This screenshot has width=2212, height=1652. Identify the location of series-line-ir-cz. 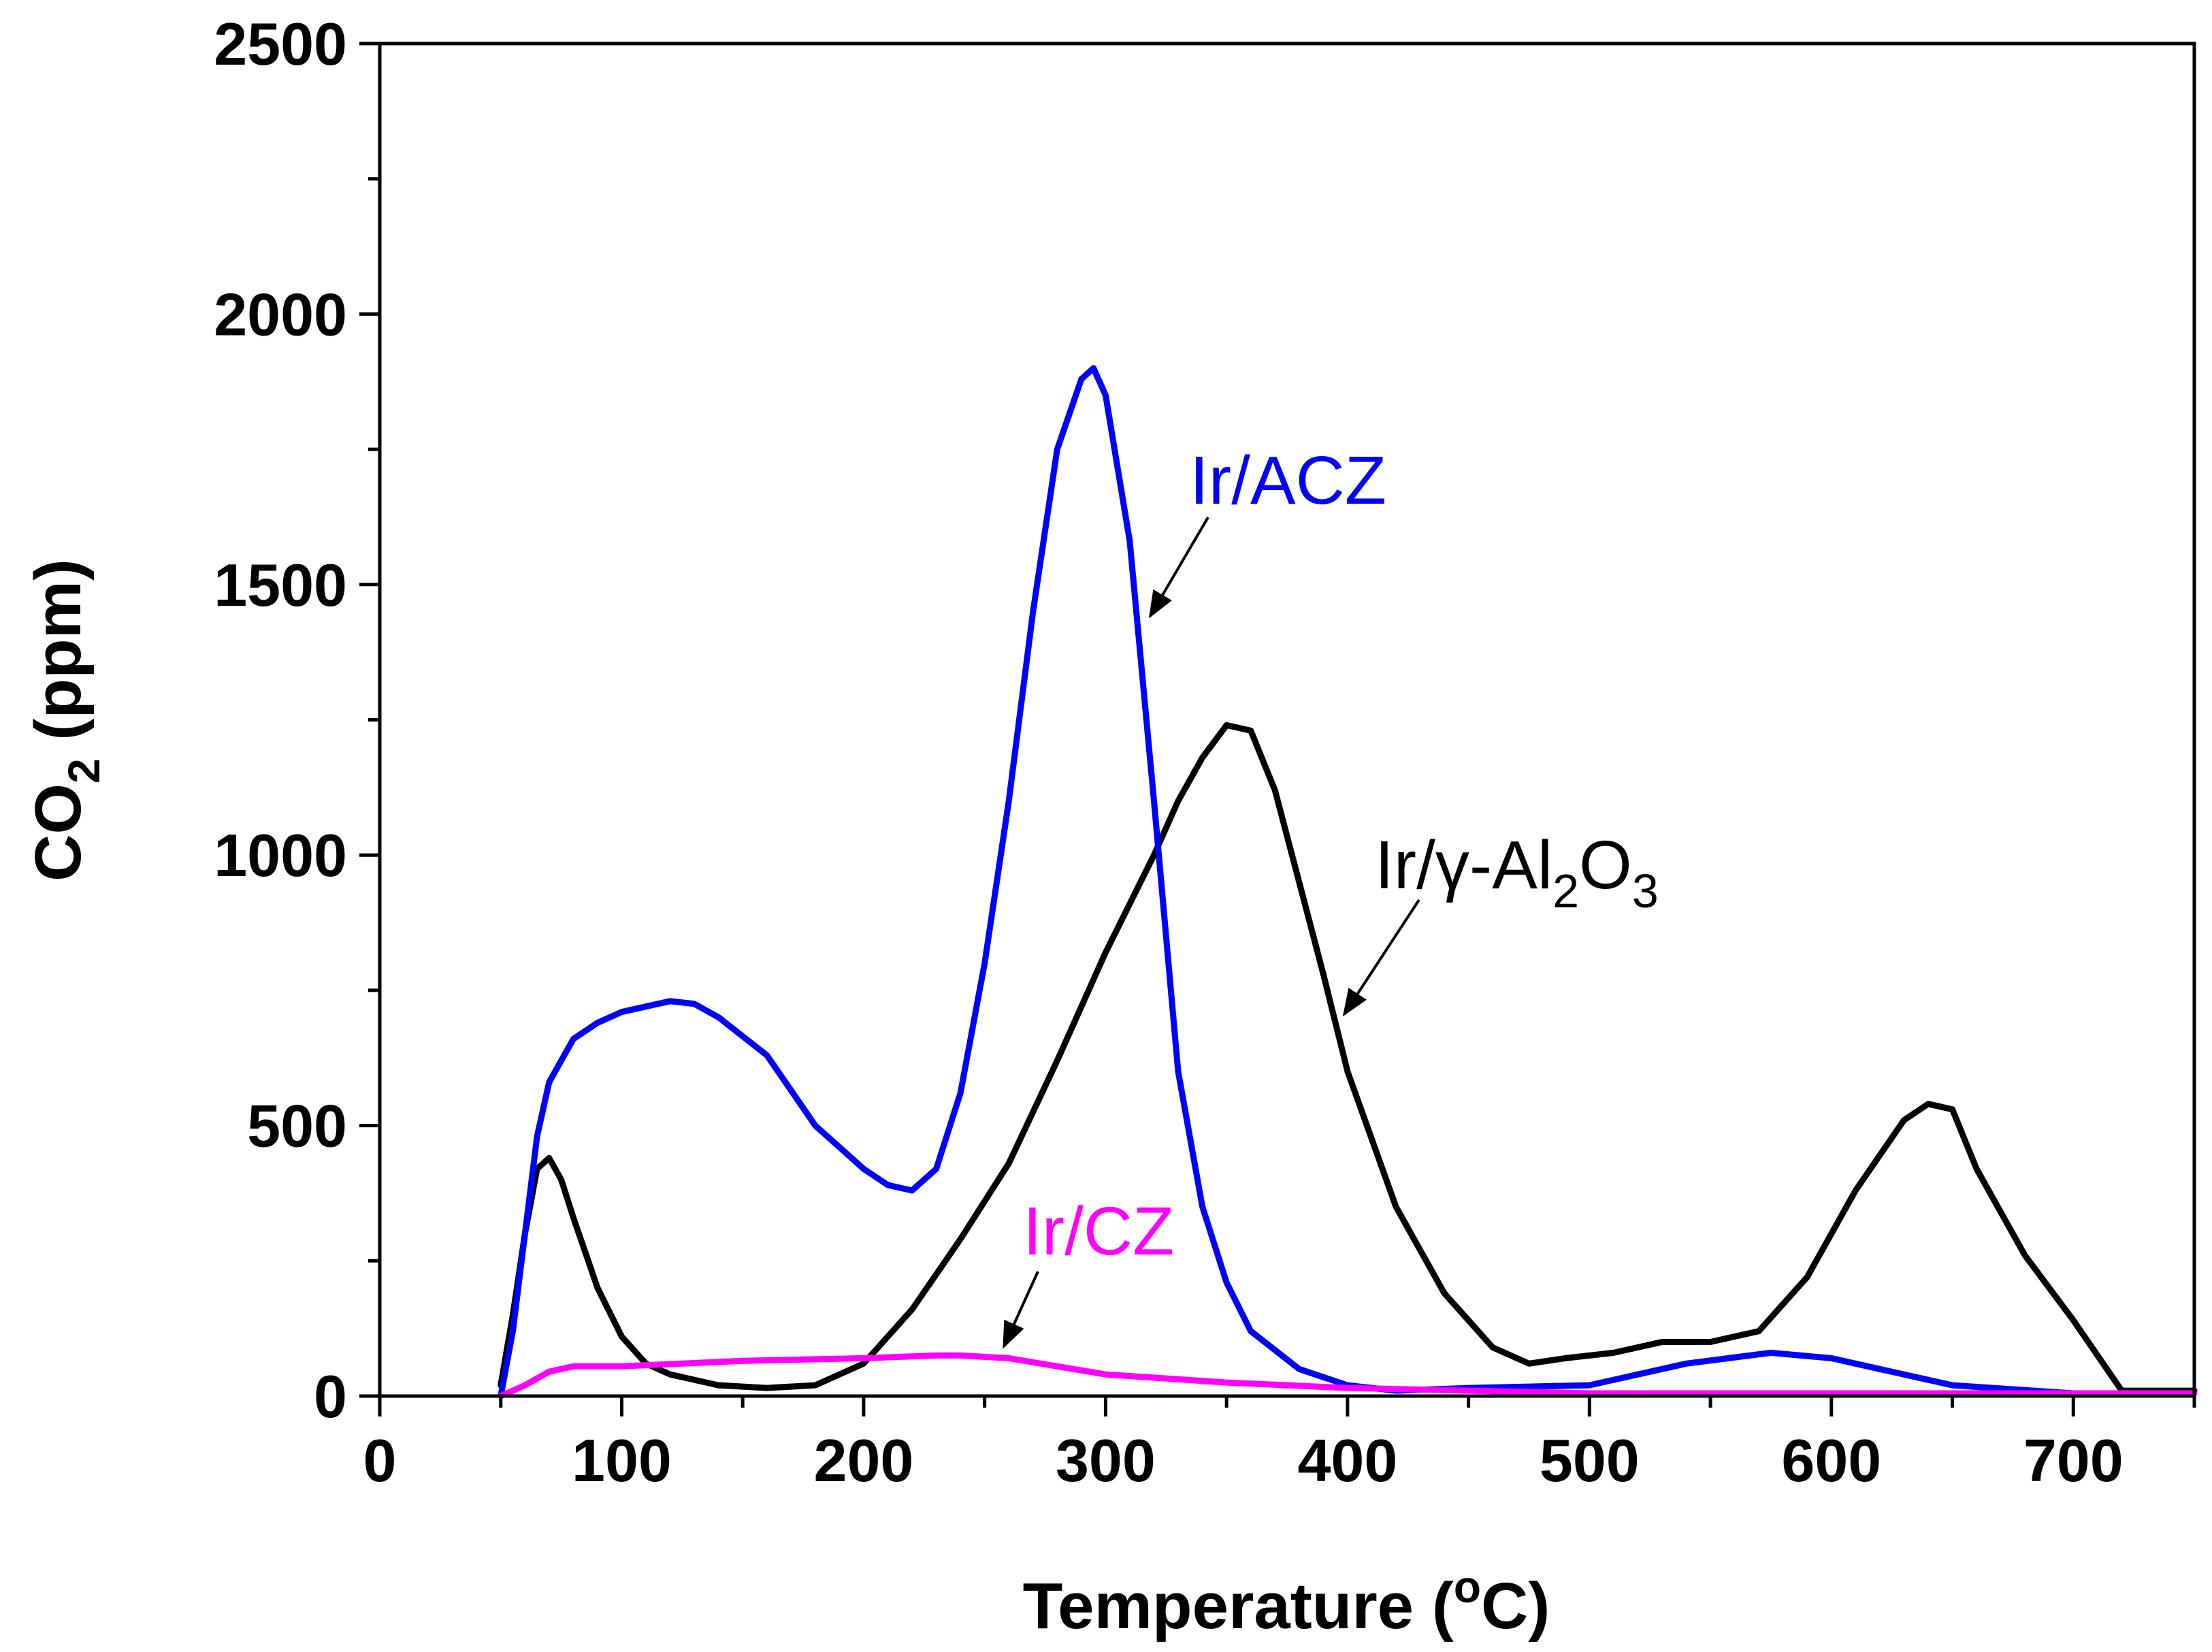
(1348, 1375).